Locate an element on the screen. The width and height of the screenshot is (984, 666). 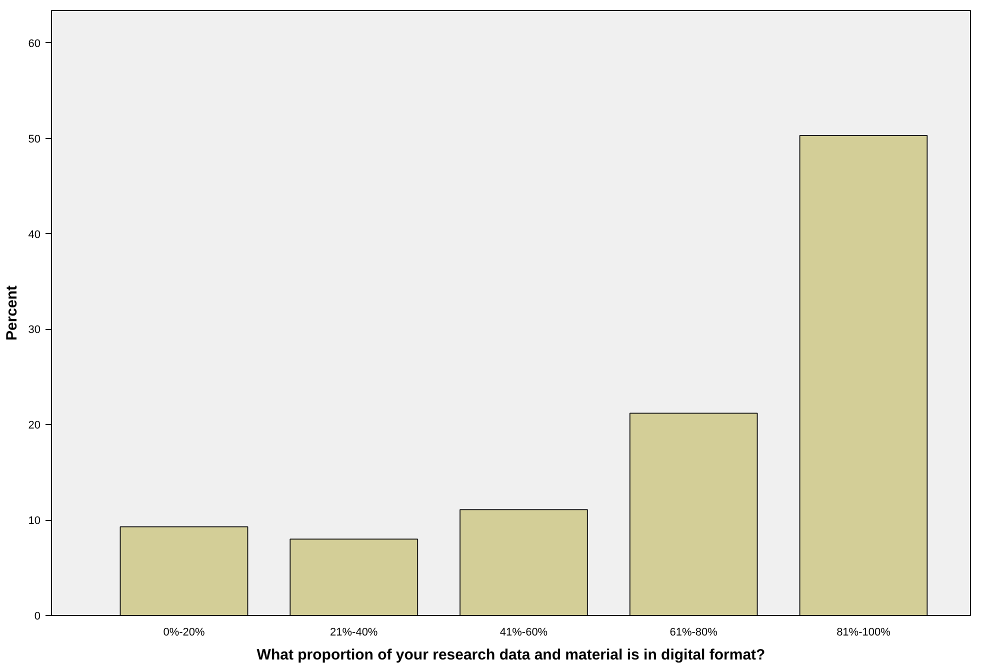
y-tick-label: 10 is located at coordinates (34, 521).